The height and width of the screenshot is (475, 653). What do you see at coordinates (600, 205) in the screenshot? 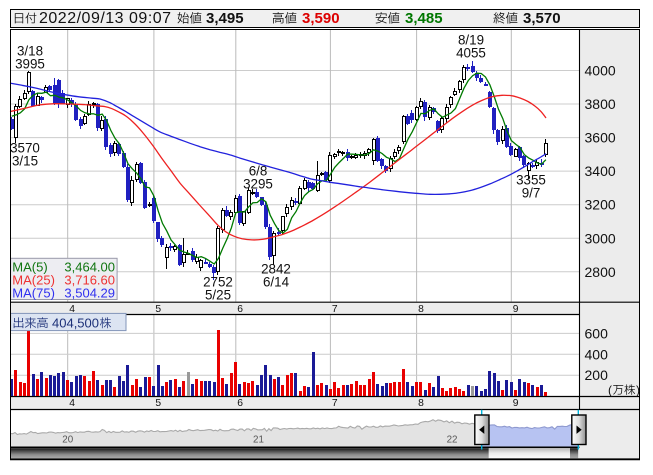
I see `svg-text: 3200` at bounding box center [600, 205].